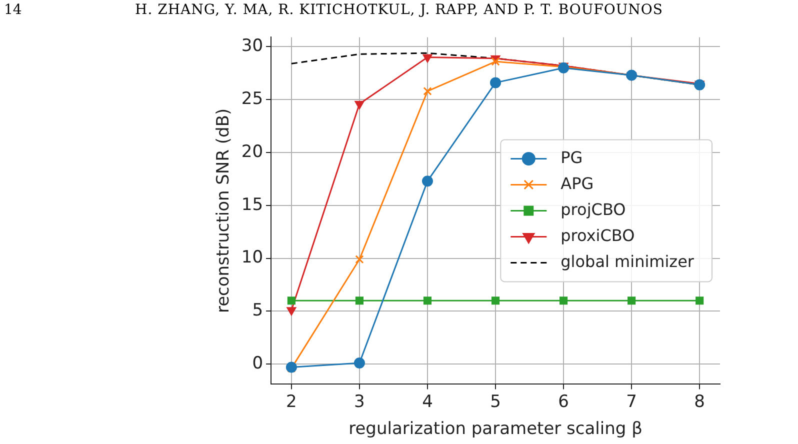  I want to click on y-tick-label: 10, so click(252, 258).